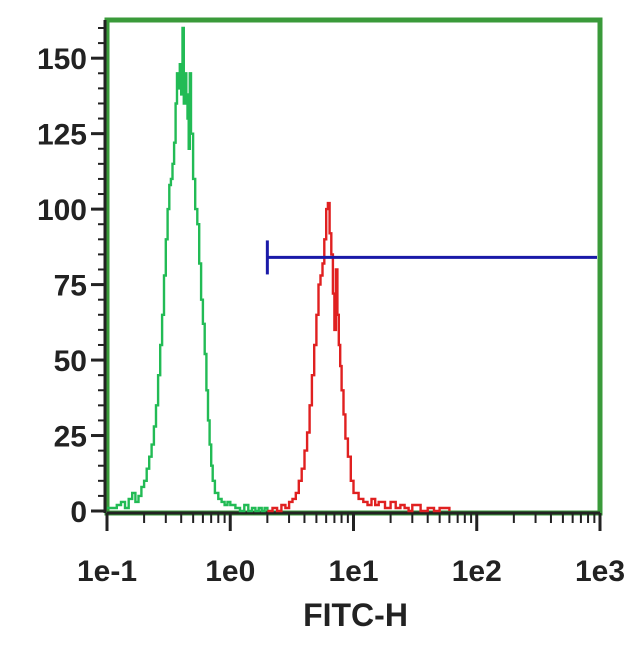 The image size is (640, 650). I want to click on x-tick-label: 1e2, so click(477, 571).